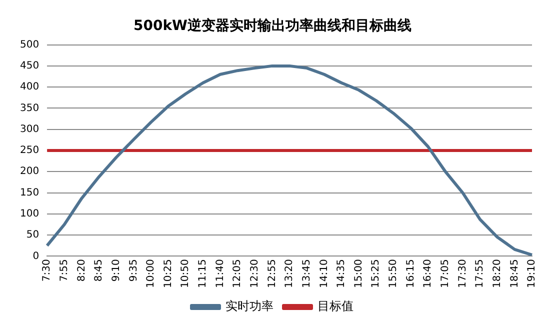 The height and width of the screenshot is (333, 555). I want to click on y-tick-label: 250, so click(30, 150).